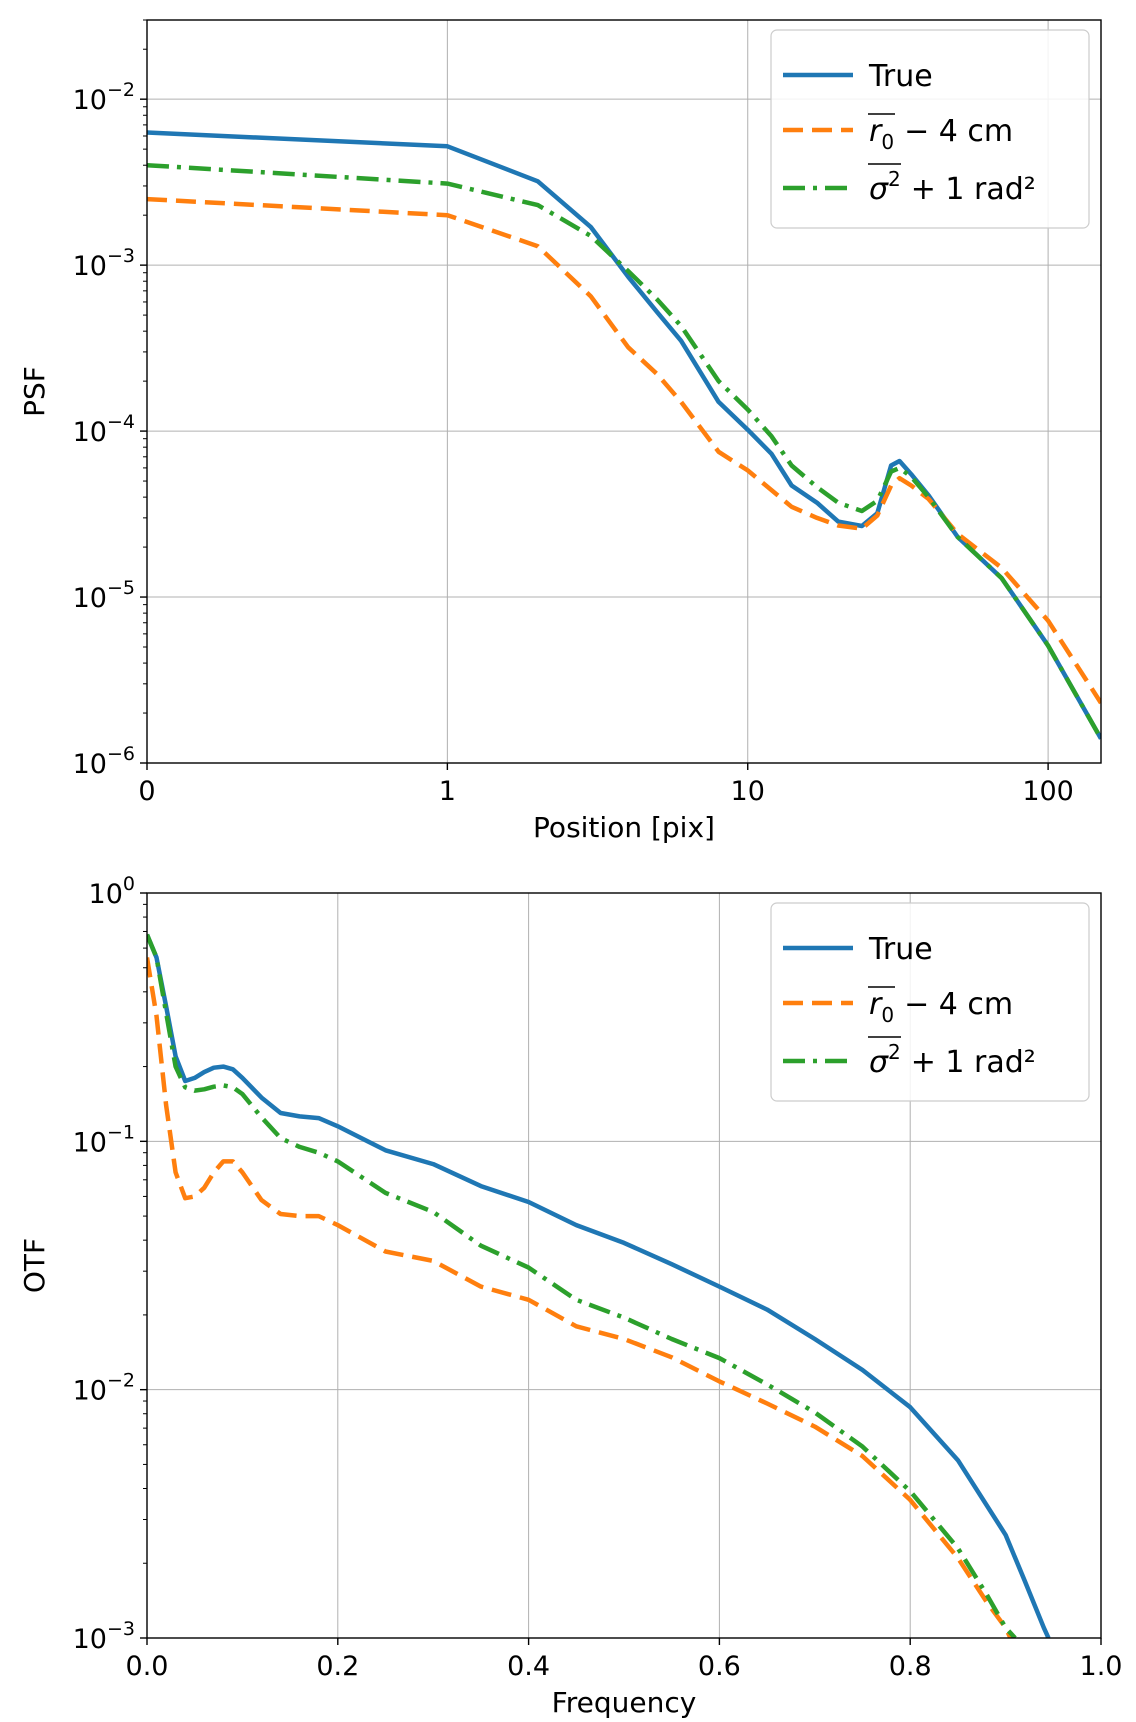 The height and width of the screenshot is (1722, 1136). Describe the element at coordinates (952, 1060) in the screenshot. I see `otf-legend-label-sigma: σ2 + 1 rad²` at that location.